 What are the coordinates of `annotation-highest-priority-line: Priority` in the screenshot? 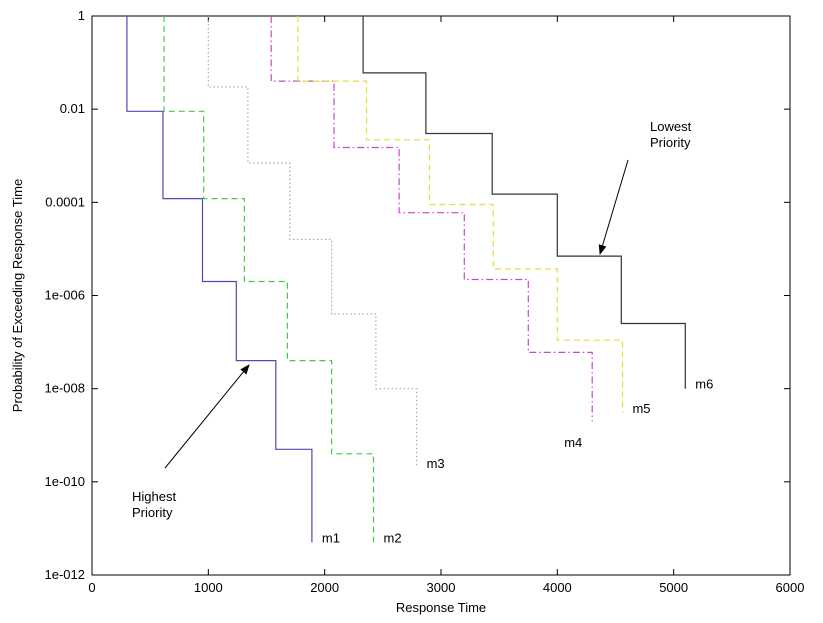 It's located at (152, 512).